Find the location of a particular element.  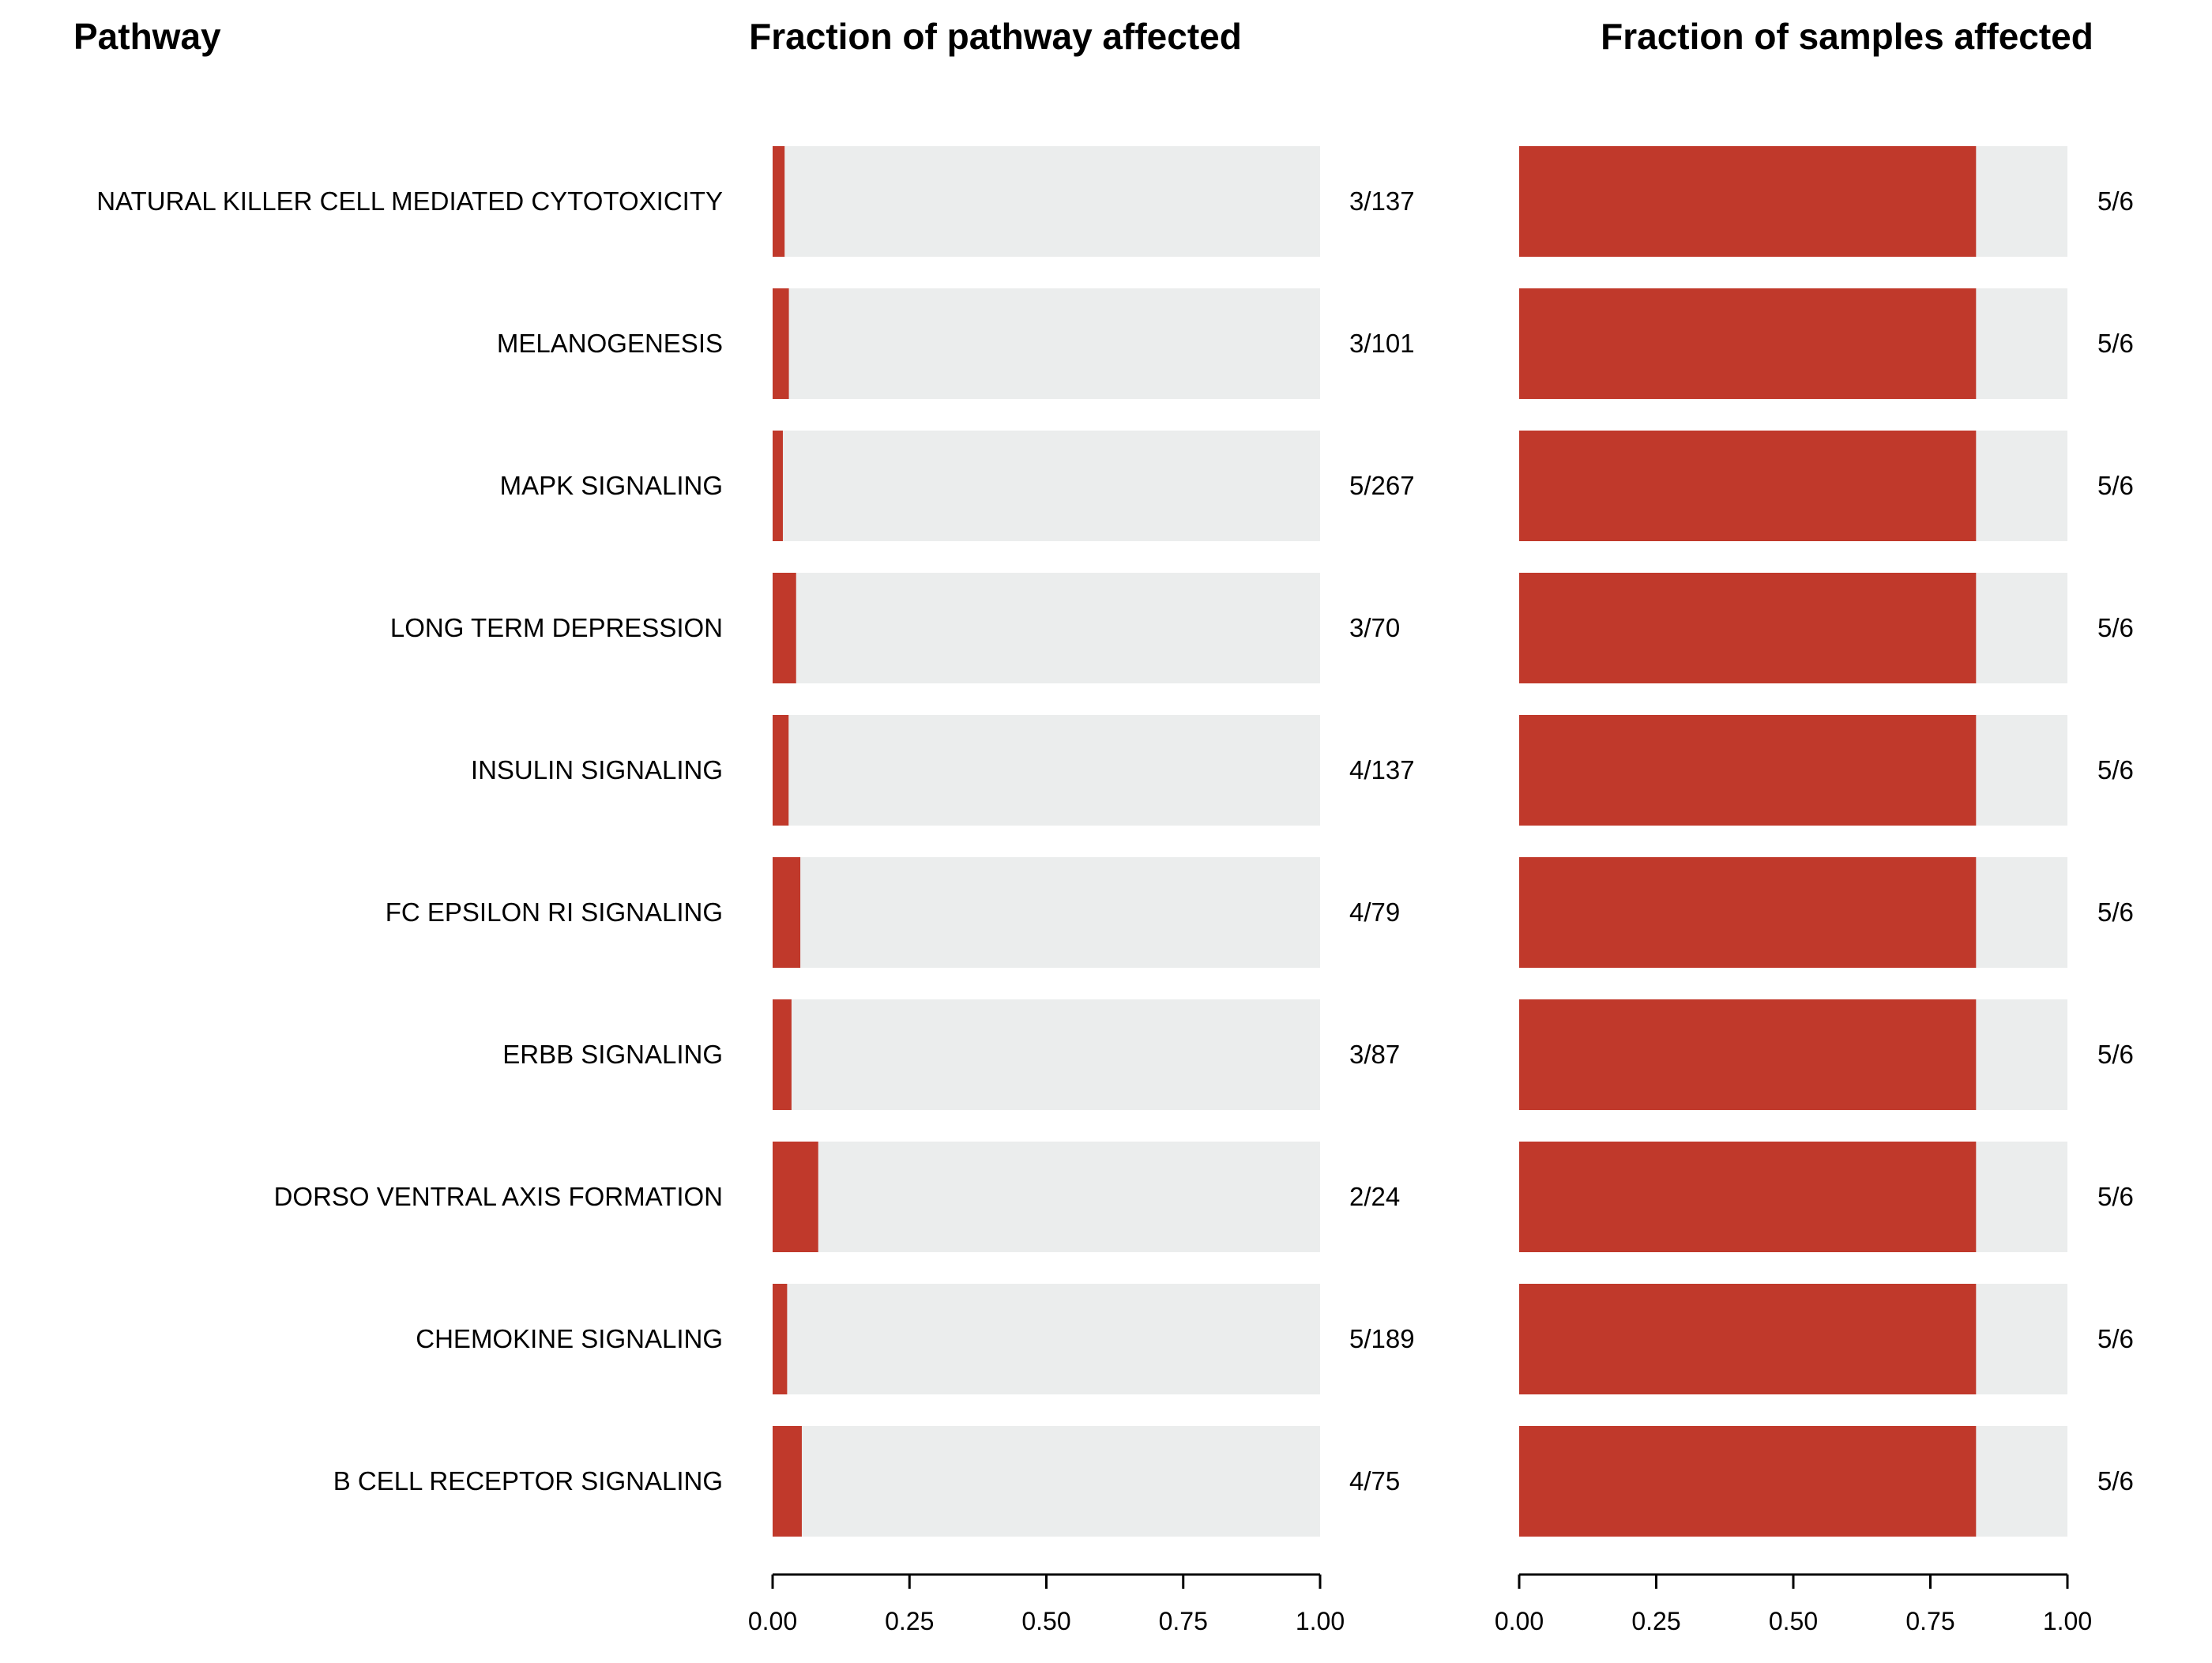

pathway-row: INSULIN SIGNALING 4/137 5/6 is located at coordinates (1302, 770).